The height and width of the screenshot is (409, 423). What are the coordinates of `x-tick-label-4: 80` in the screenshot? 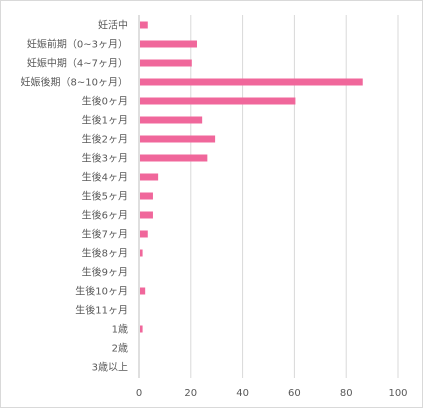 It's located at (346, 393).